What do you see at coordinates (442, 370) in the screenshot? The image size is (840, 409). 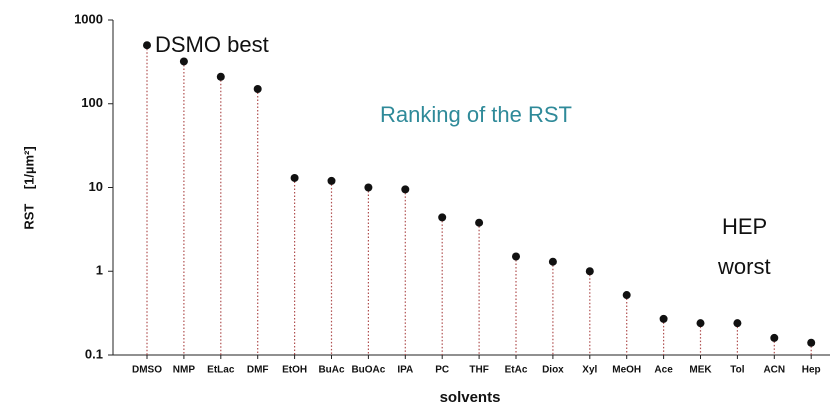 I see `x-tick-label: PC` at bounding box center [442, 370].